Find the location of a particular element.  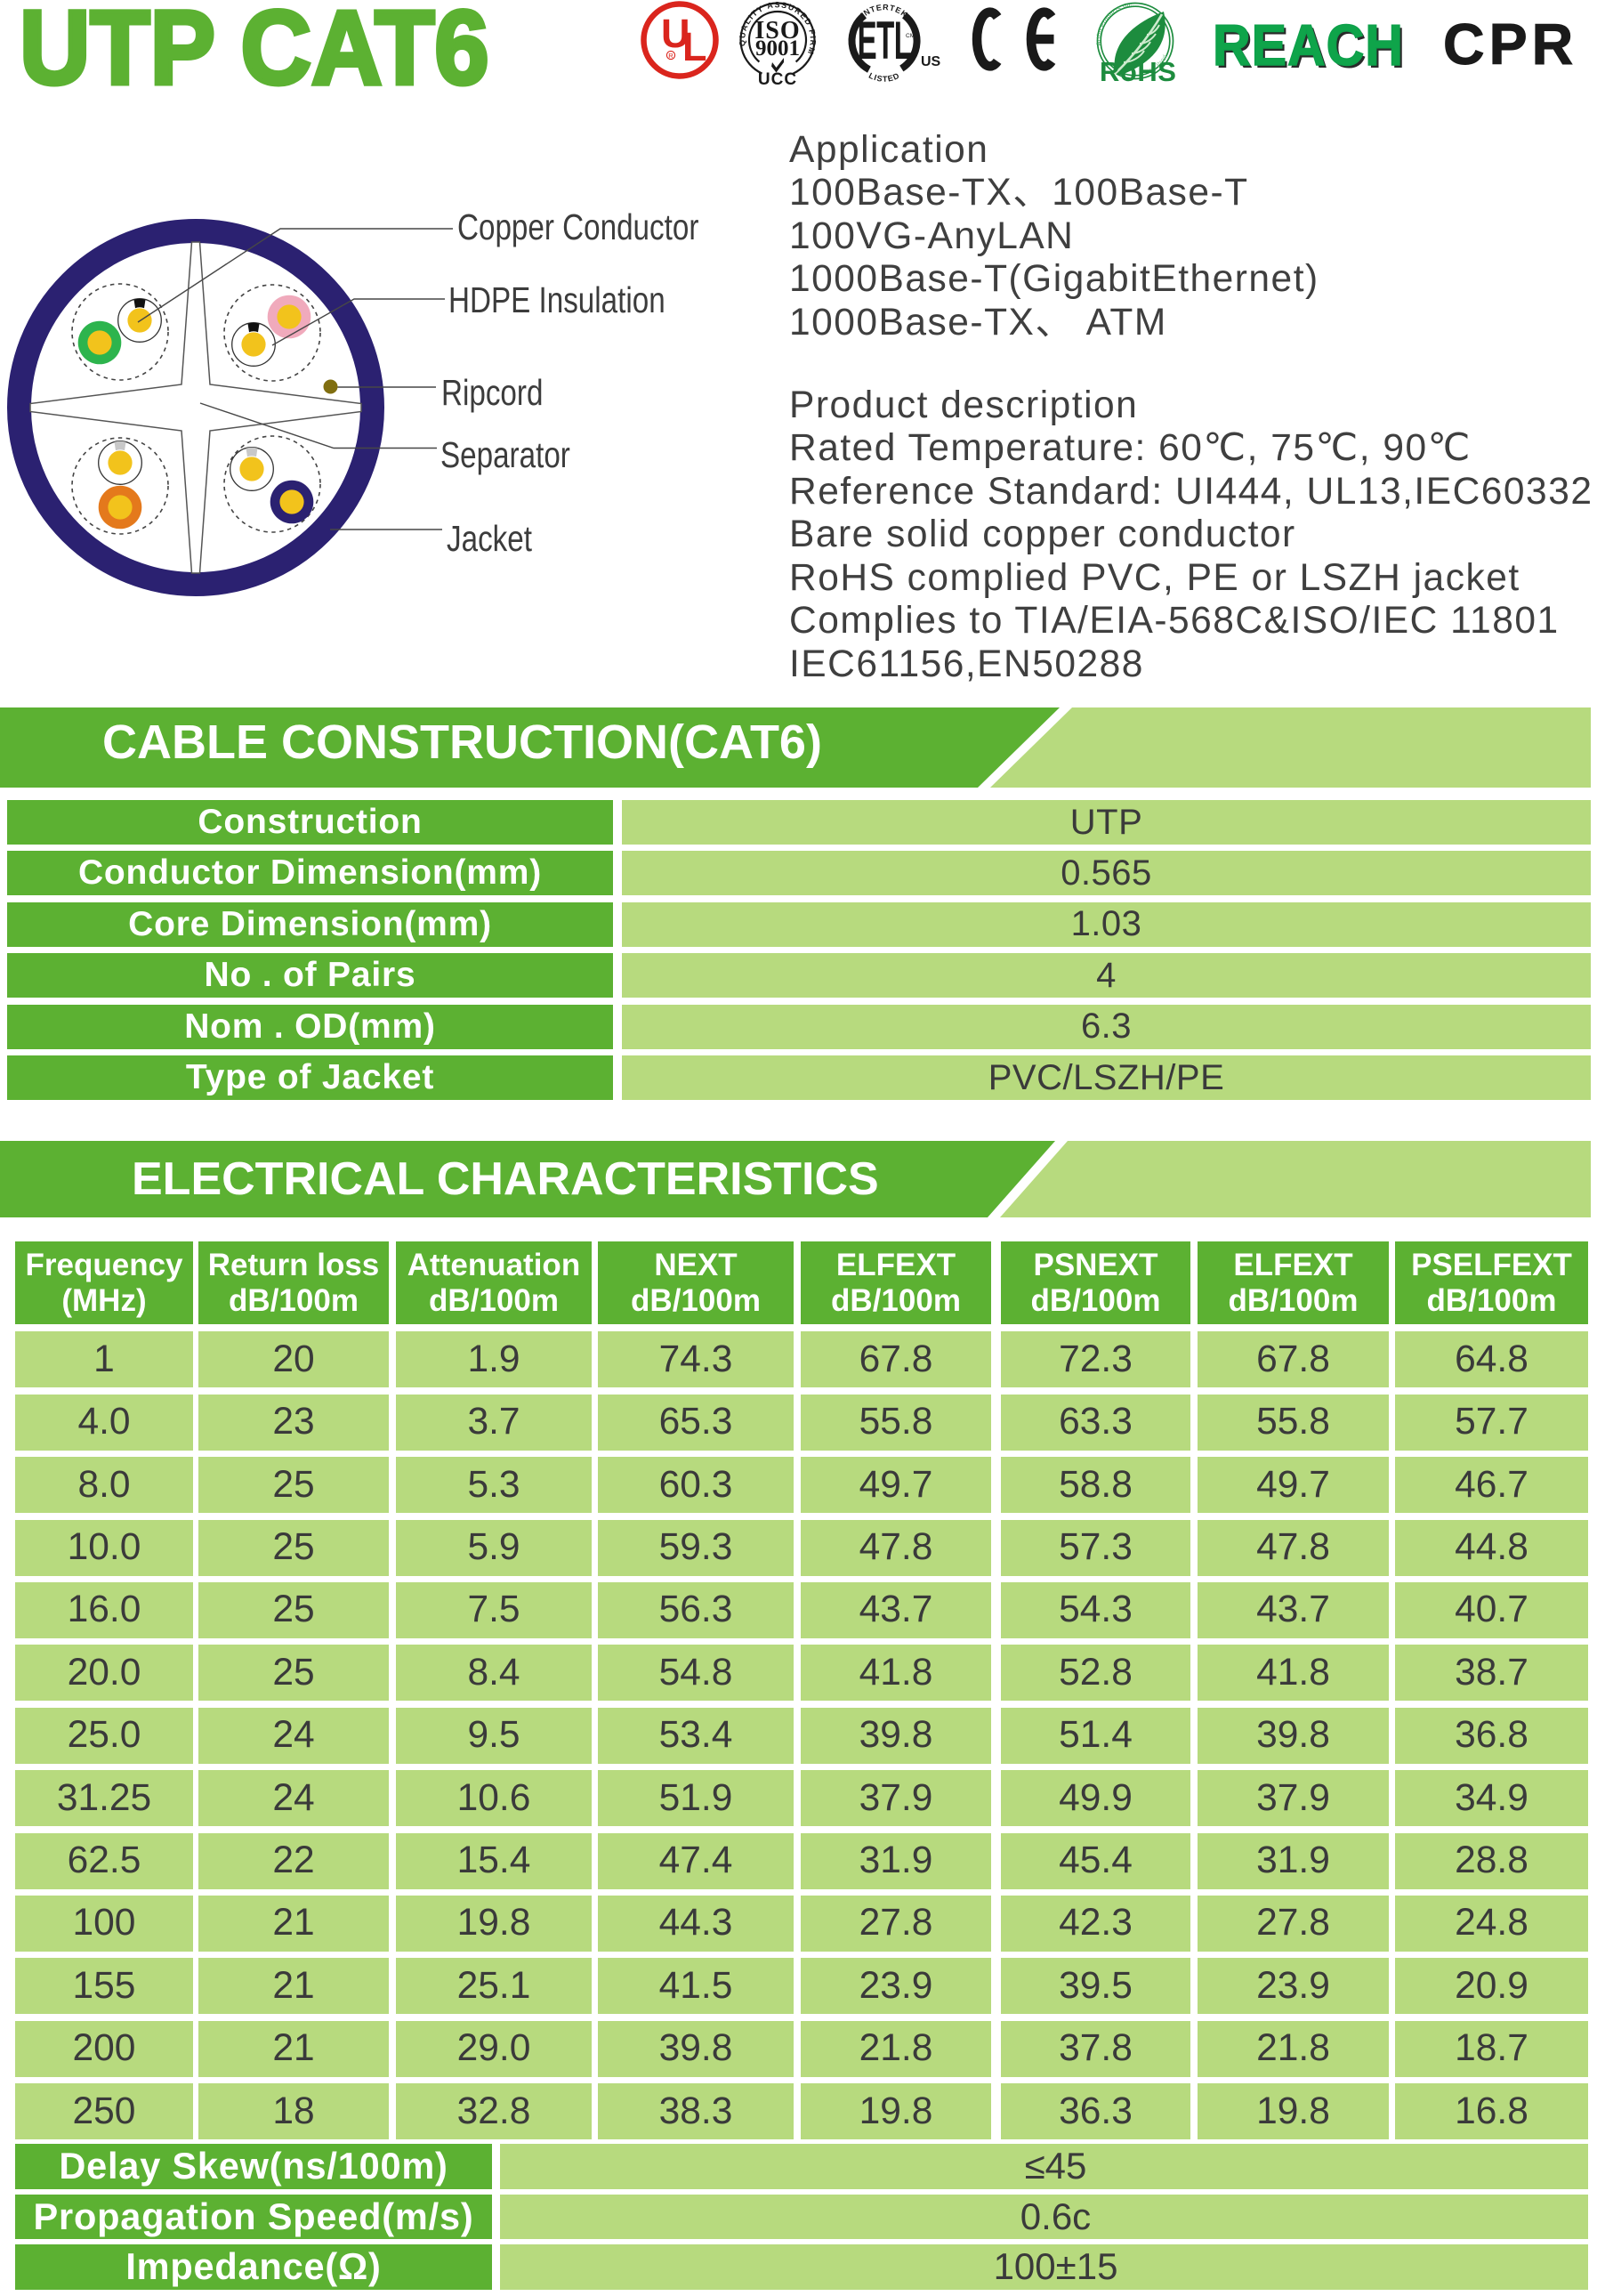

svg-text: 9001 is located at coordinates (777, 48).